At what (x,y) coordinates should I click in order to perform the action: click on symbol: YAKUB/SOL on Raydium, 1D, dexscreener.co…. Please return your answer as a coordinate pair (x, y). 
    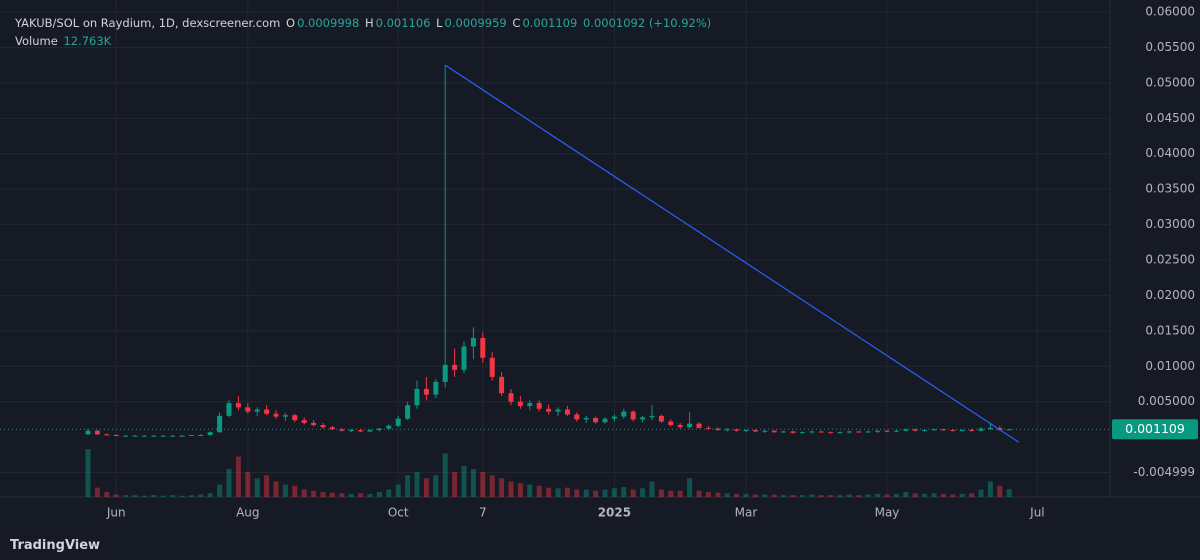
    Looking at the image, I should click on (148, 23).